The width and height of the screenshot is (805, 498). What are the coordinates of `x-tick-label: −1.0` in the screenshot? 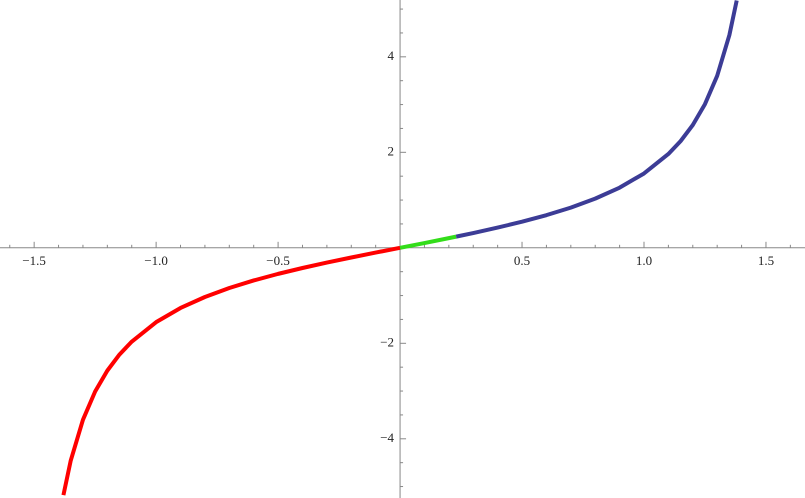 It's located at (156, 260).